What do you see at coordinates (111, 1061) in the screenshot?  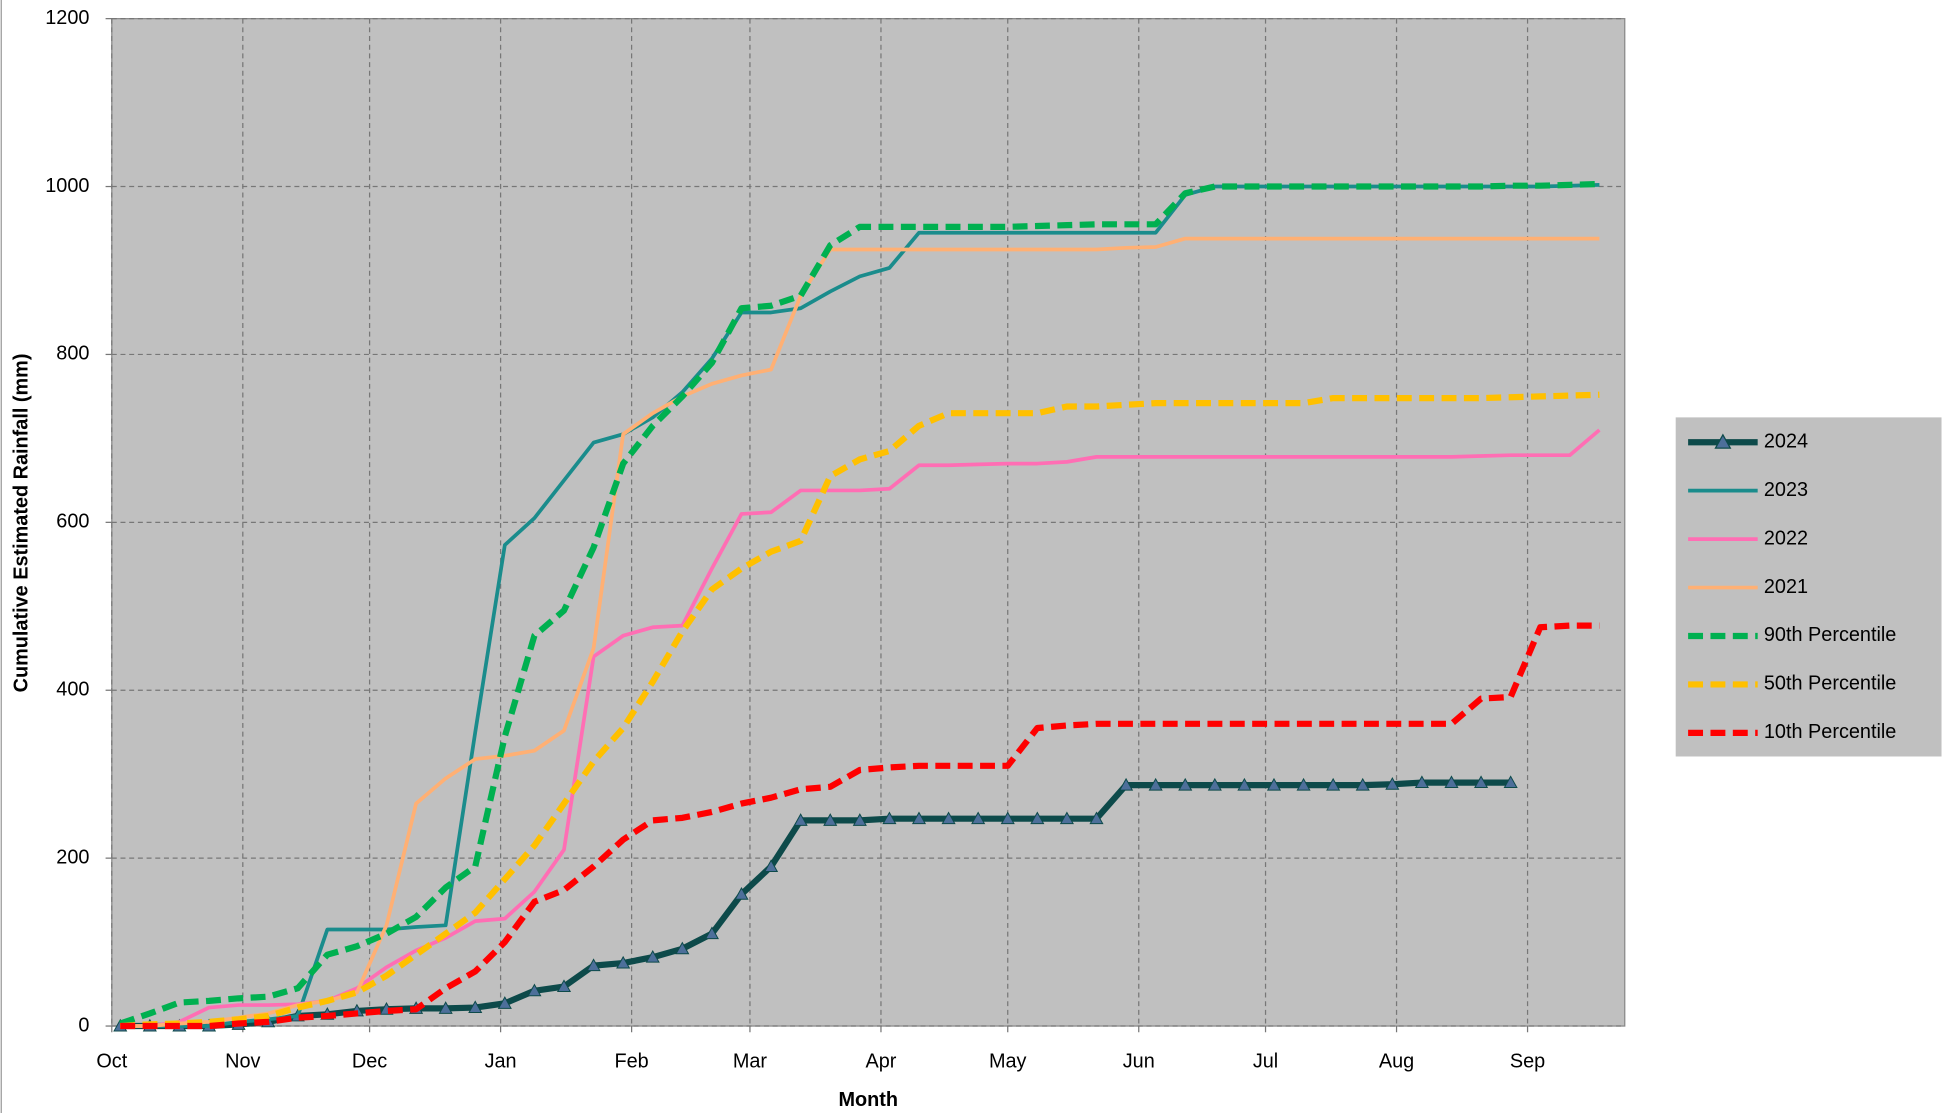 I see `x-tick-label: Oct` at bounding box center [111, 1061].